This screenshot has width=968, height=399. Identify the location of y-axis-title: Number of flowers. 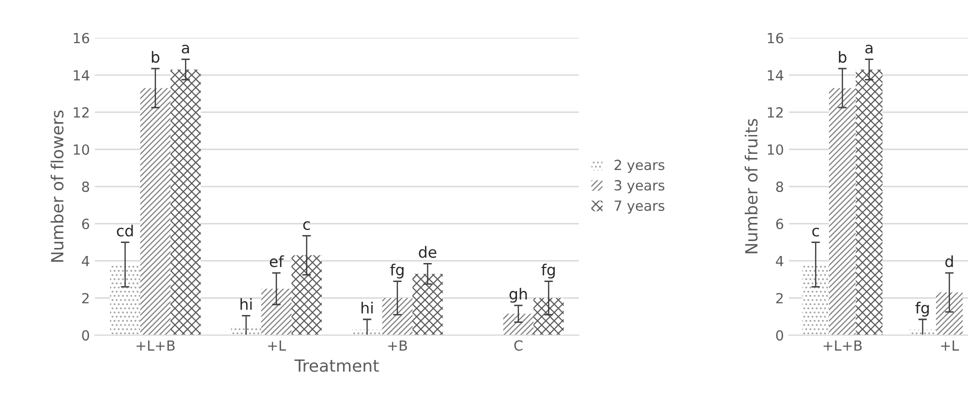
(57, 186).